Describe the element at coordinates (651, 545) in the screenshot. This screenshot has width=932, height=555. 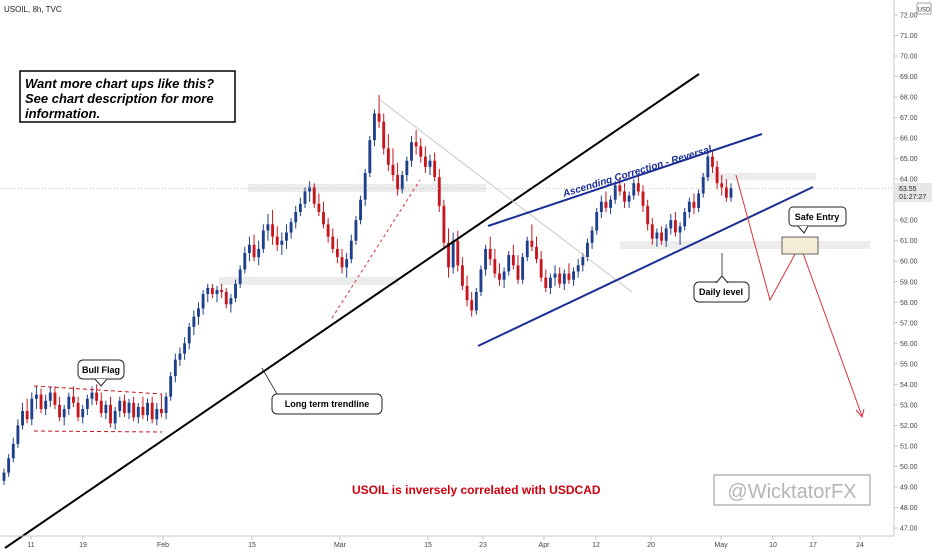
I see `x-tick-label: 20` at that location.